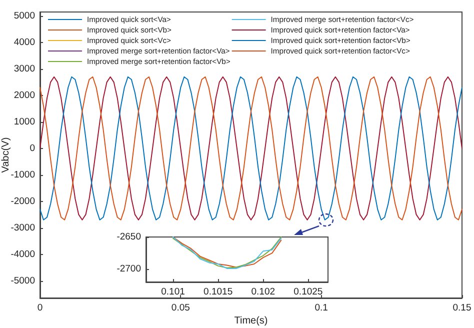  I want to click on y-tick-label: 2000, so click(24, 95).